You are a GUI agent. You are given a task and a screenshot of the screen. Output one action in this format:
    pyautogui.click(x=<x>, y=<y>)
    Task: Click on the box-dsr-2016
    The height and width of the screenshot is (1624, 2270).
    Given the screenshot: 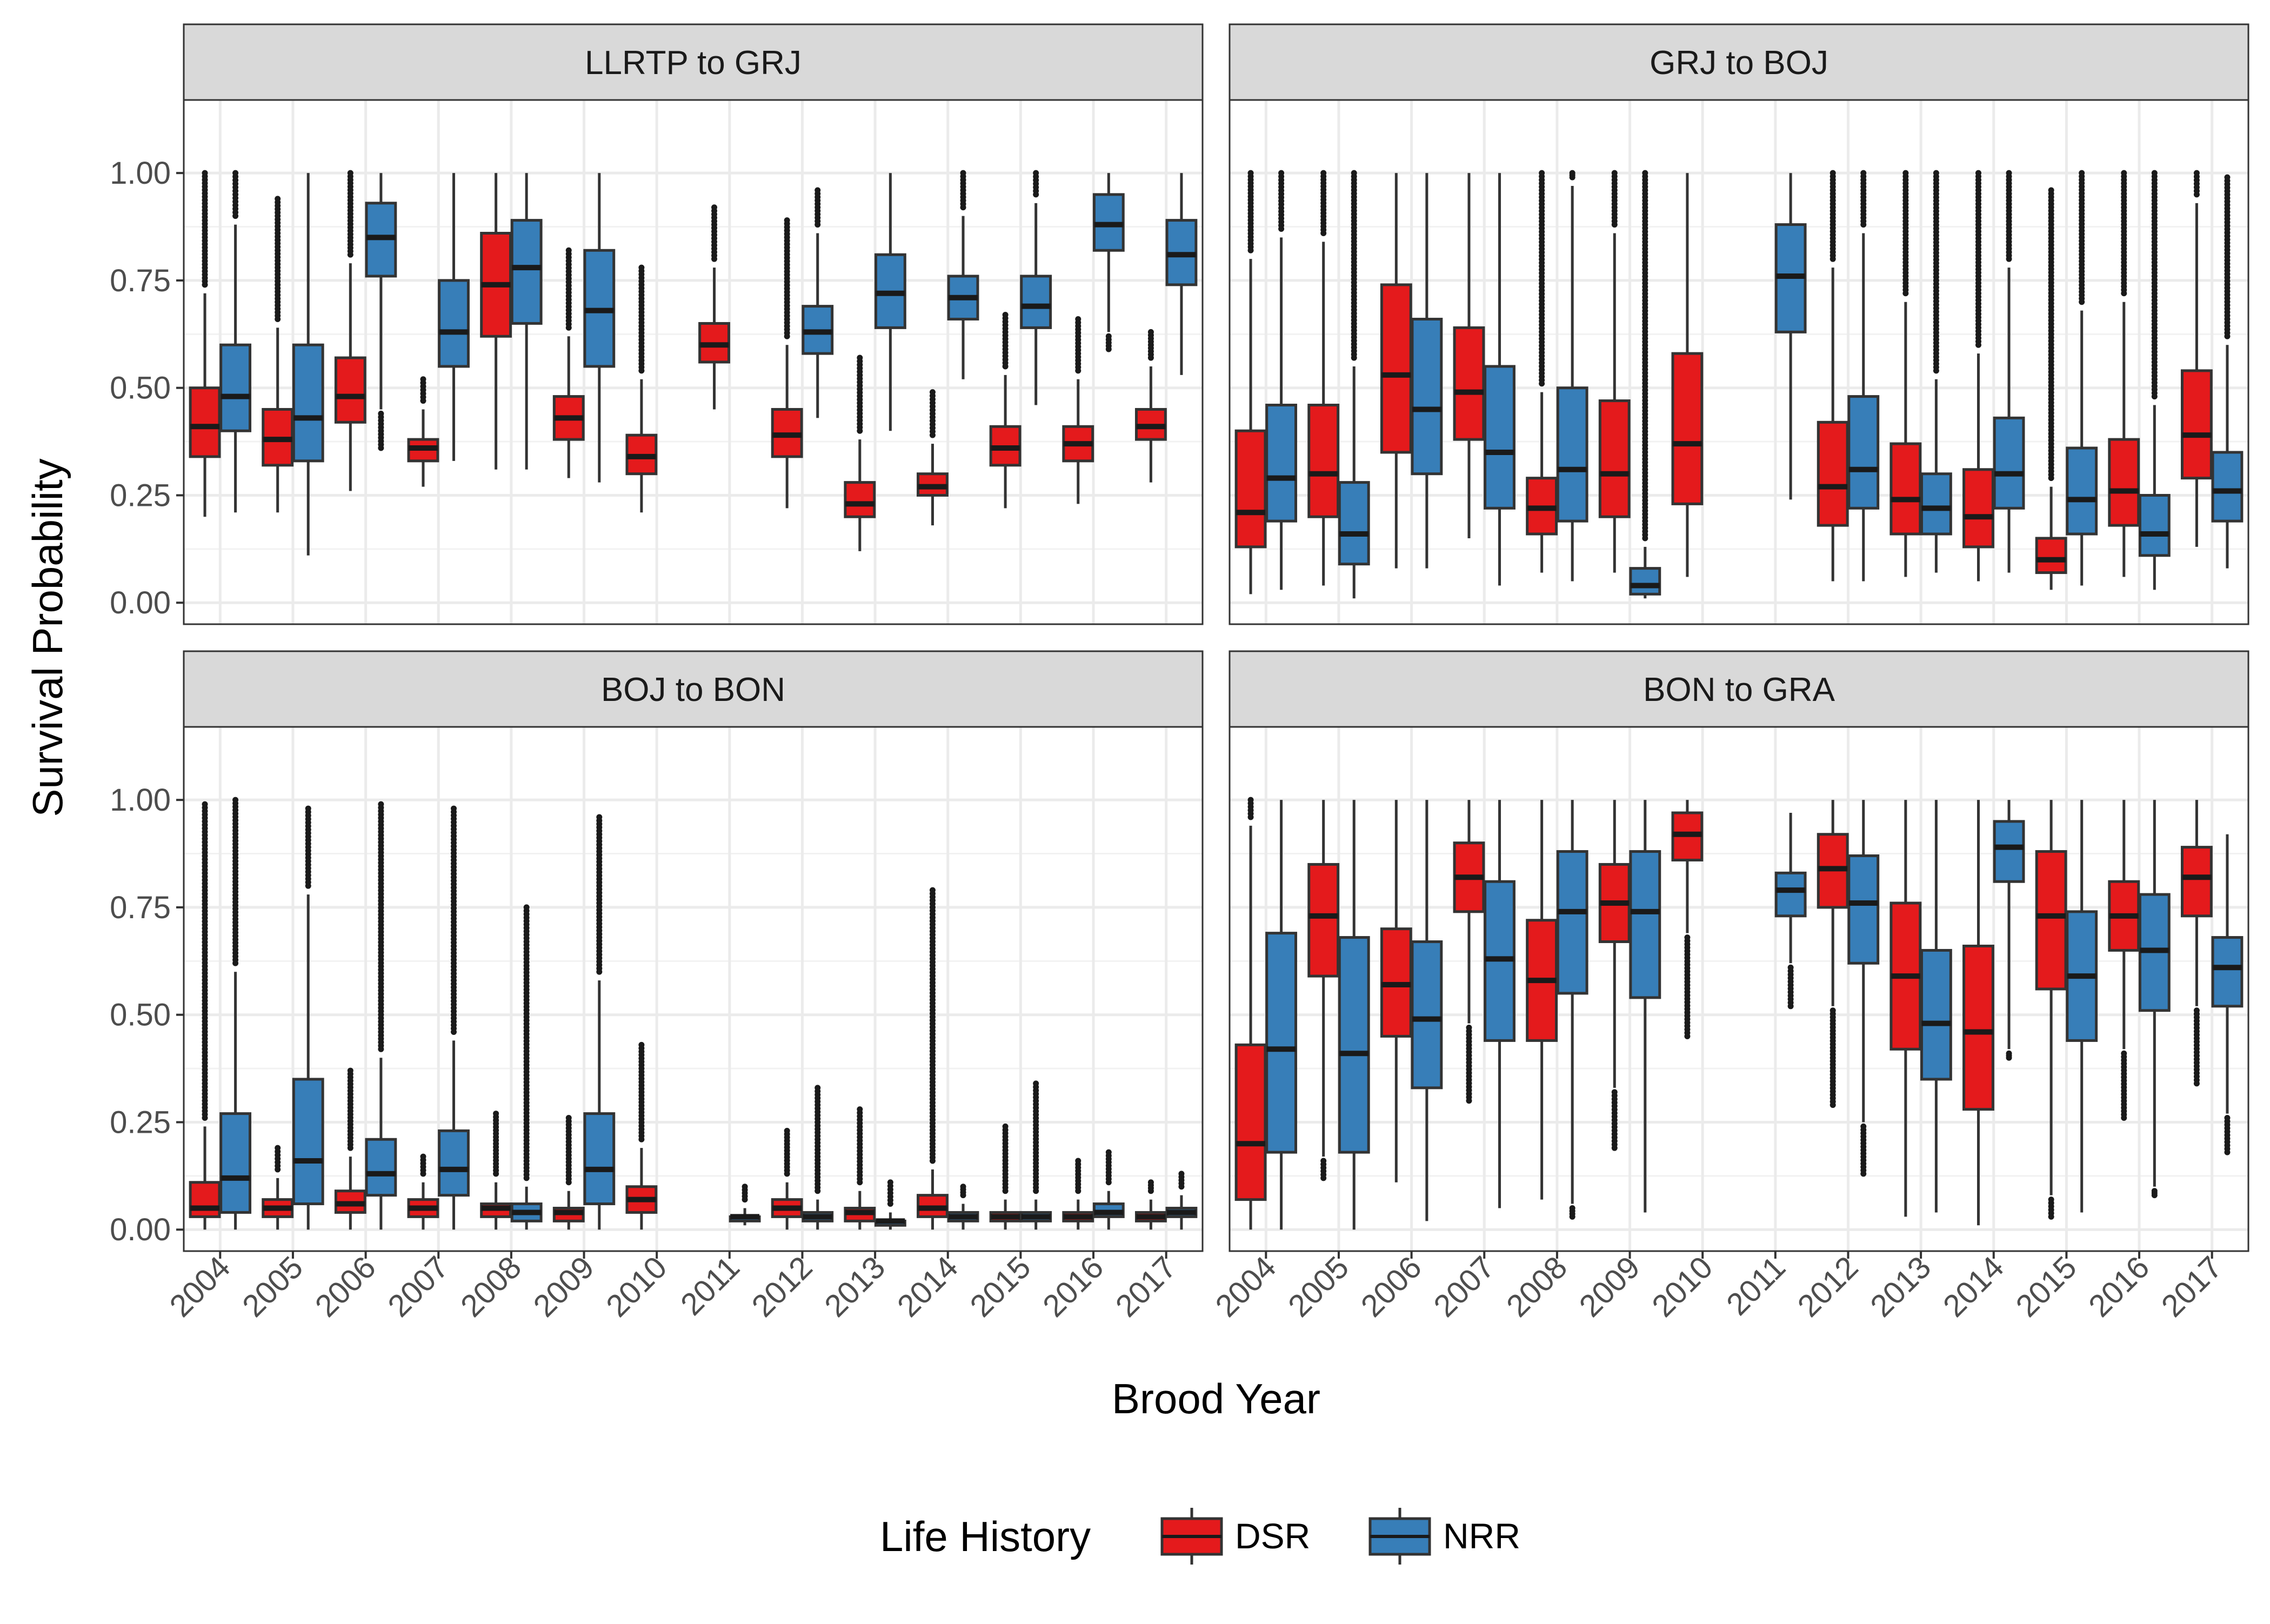 What is the action you would take?
    pyautogui.click(x=1078, y=410)
    